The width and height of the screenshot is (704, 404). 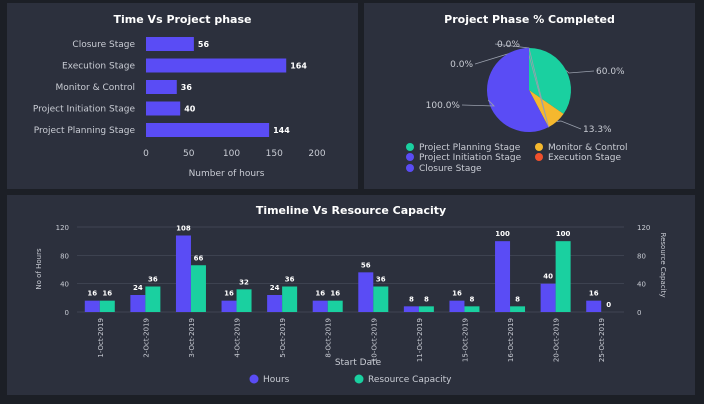 What do you see at coordinates (153, 280) in the screenshot?
I see `resource-data-label: 36` at bounding box center [153, 280].